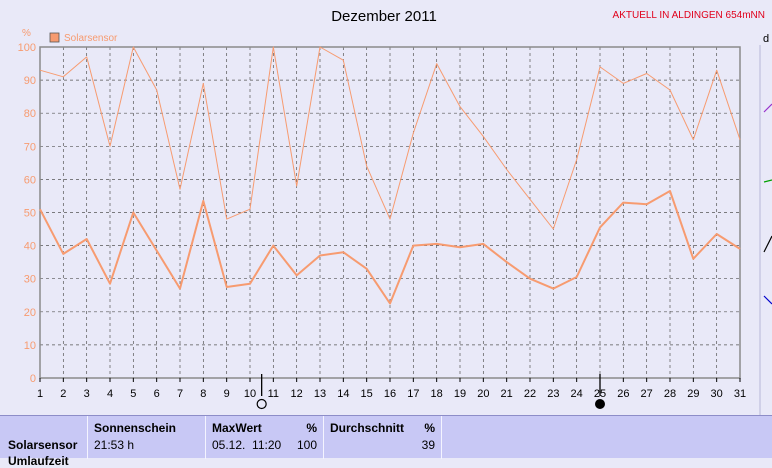 The image size is (772, 468). I want to click on sensor-cell: Solarsensor Umlaufzeit, so click(44, 442).